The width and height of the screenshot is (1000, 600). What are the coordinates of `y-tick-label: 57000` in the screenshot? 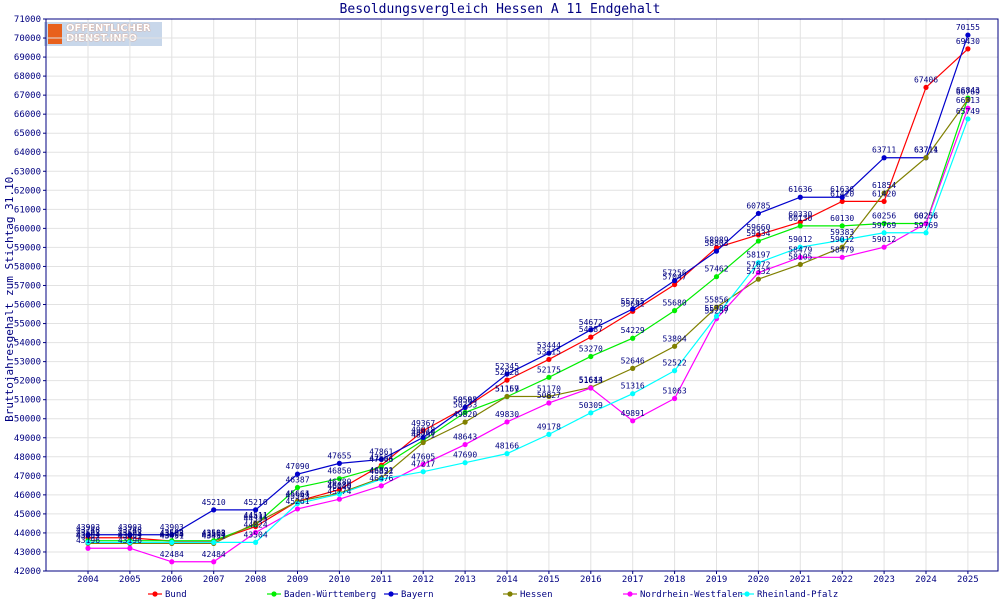 It's located at (27, 286).